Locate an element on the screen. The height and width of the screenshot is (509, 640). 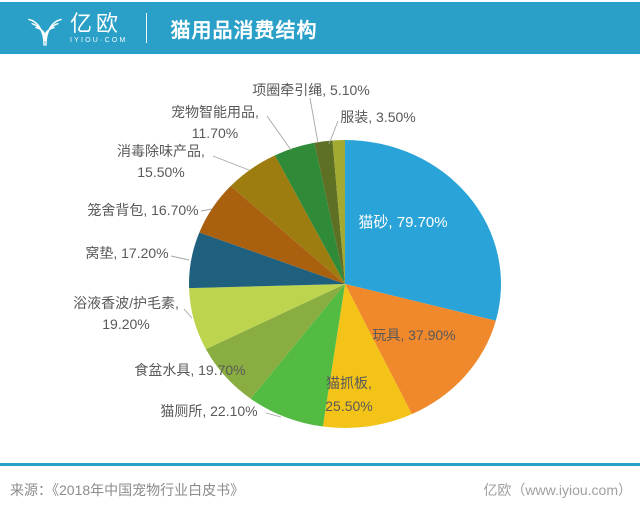
pie-label-deodorizing-products-line2: 15.50% is located at coordinates (161, 172).